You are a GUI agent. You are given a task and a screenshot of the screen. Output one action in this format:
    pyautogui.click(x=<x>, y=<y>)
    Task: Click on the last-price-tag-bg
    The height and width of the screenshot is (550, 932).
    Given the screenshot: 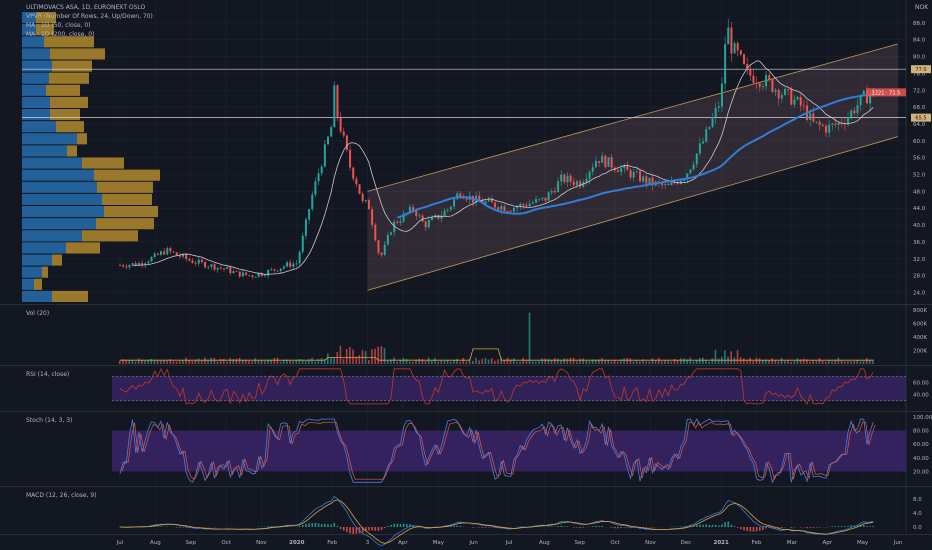 What is the action you would take?
    pyautogui.click(x=886, y=92)
    